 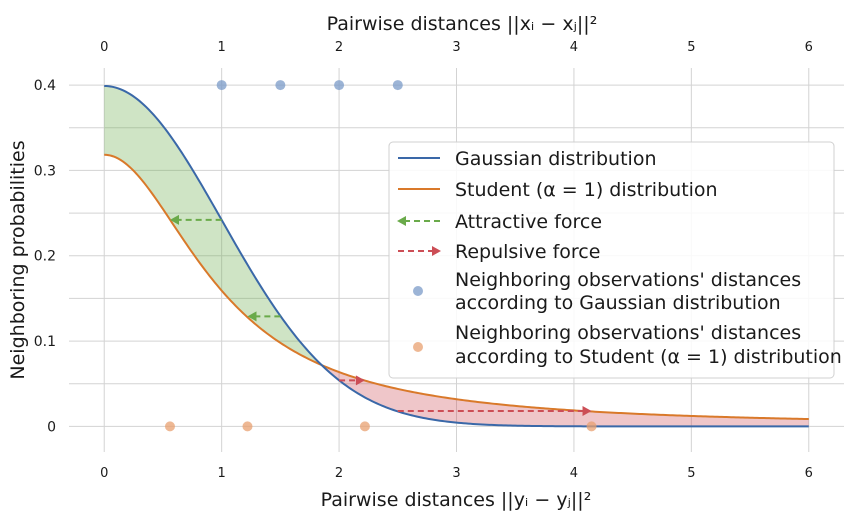 I want to click on x-axis-label-bottom: Pairwise distances ||yᵢ − yⱼ||², so click(x=456, y=500).